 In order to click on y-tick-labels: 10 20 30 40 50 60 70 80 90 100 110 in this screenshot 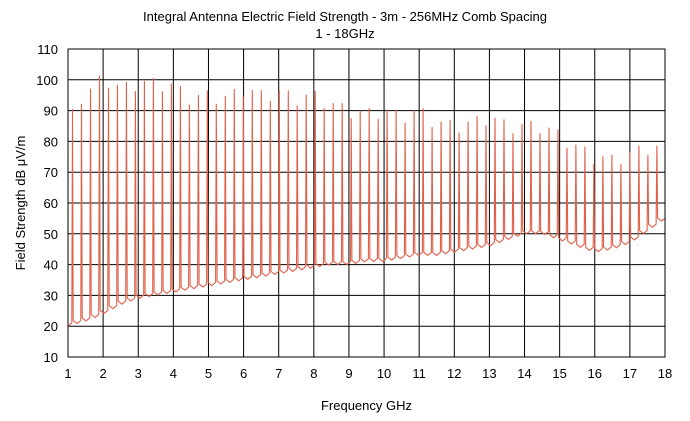, I will do `click(47, 203)`.